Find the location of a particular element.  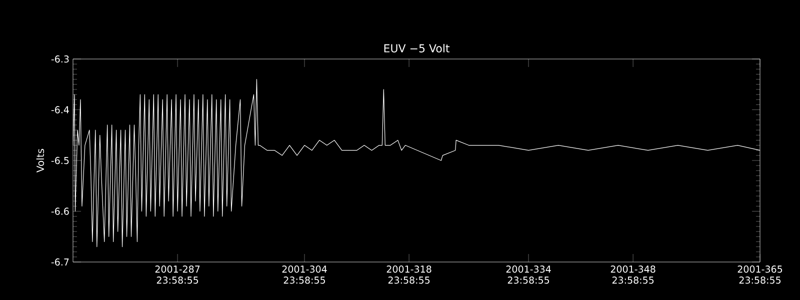

y-tick-label: -6.5 is located at coordinates (60, 160).